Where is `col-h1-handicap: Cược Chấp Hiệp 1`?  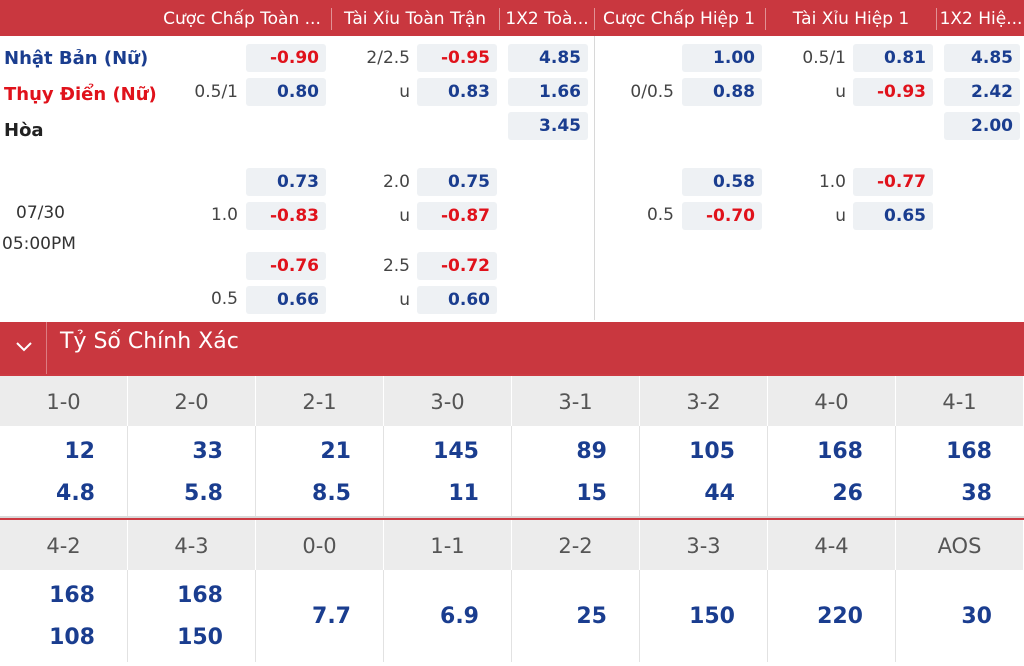 col-h1-handicap: Cược Chấp Hiệp 1 is located at coordinates (679, 19).